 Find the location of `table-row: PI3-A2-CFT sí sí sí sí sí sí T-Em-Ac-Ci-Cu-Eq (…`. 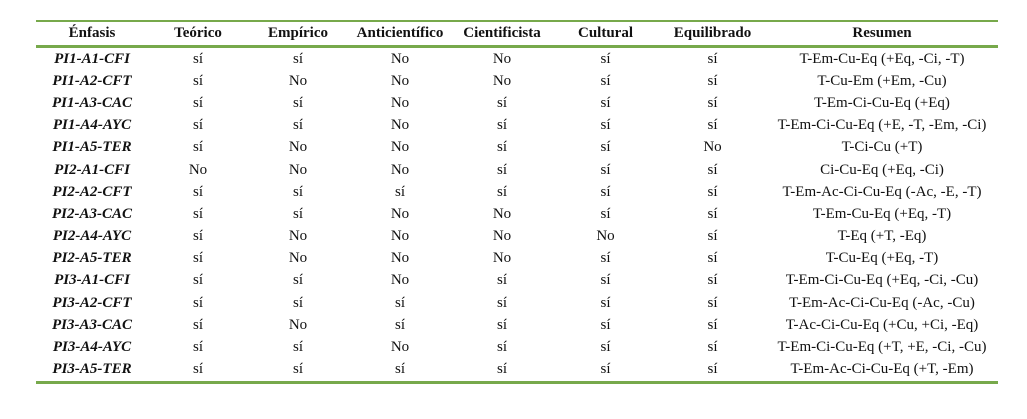

table-row: PI3-A2-CFT sí sí sí sí sí sí T-Em-Ac-Ci-Cu-Eq (… is located at coordinates (517, 303).